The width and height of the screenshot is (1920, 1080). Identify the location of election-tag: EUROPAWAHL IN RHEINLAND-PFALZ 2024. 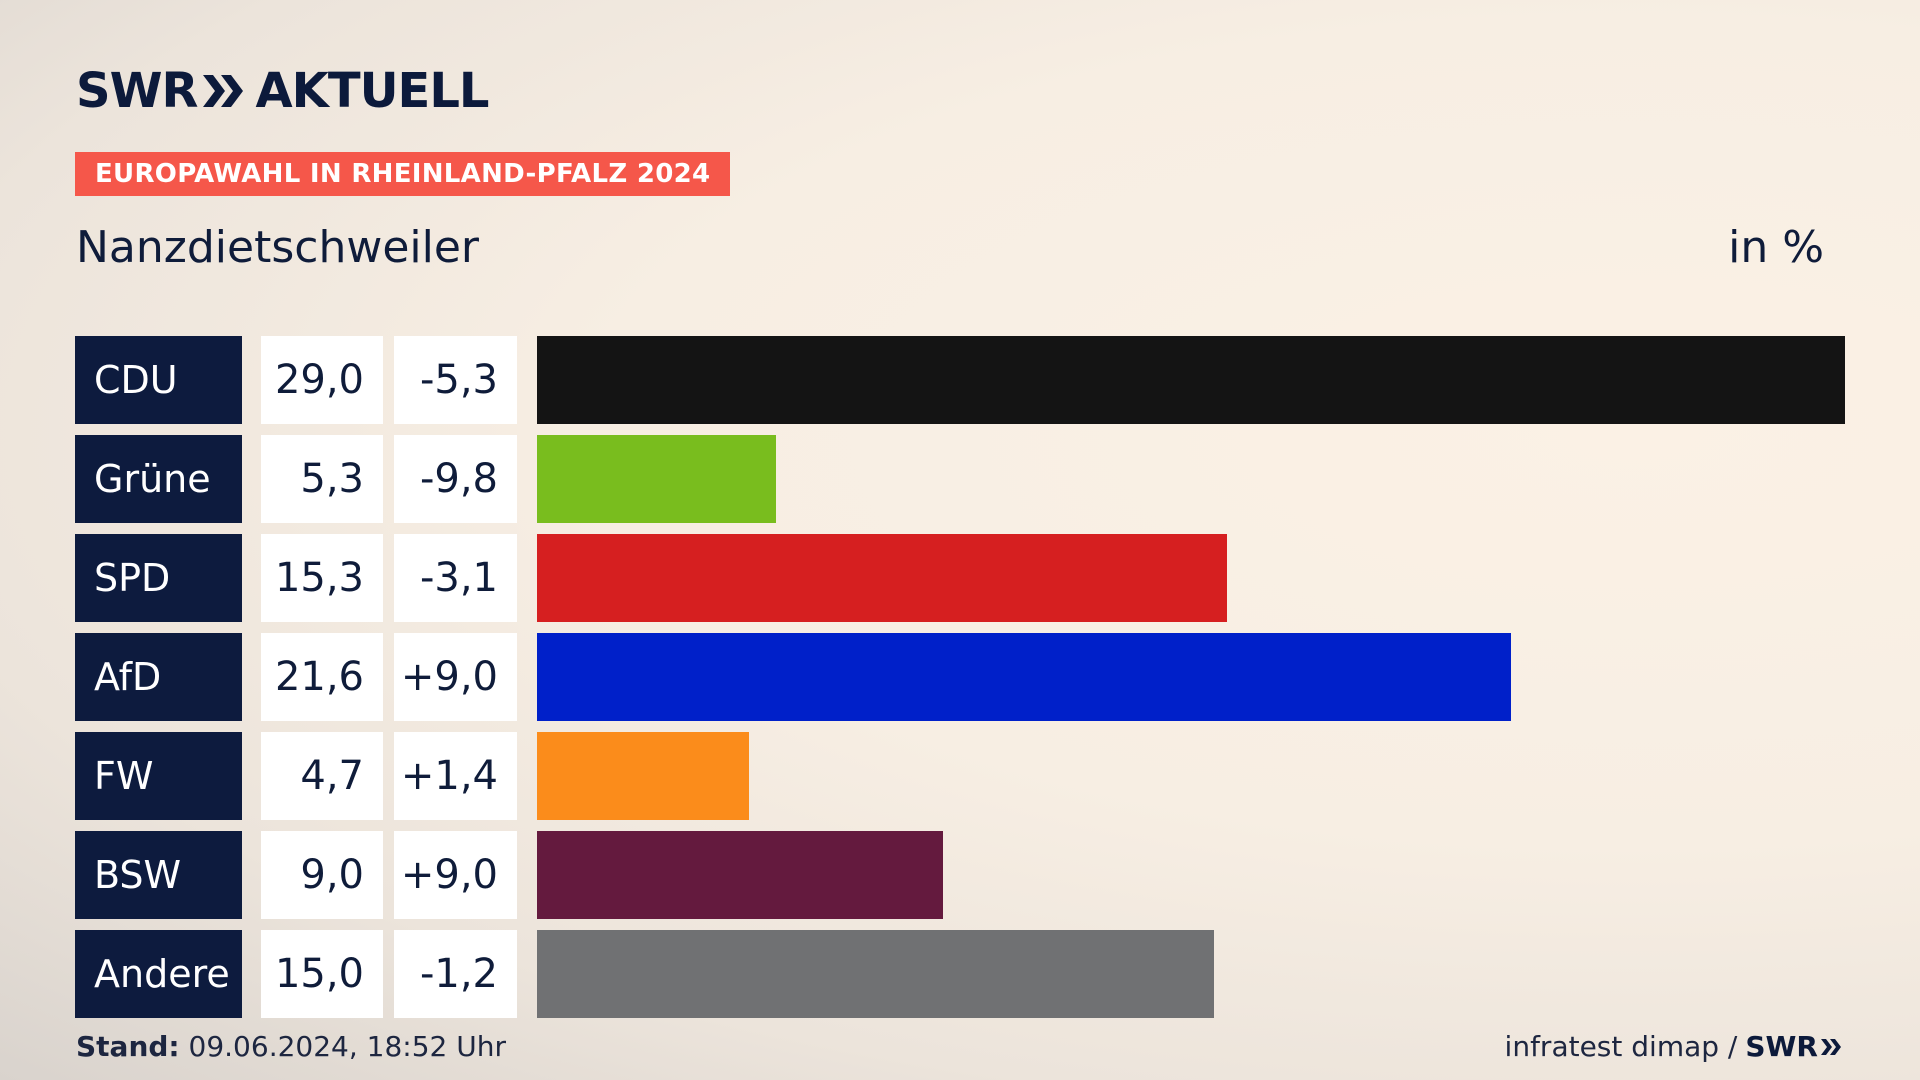
(403, 174).